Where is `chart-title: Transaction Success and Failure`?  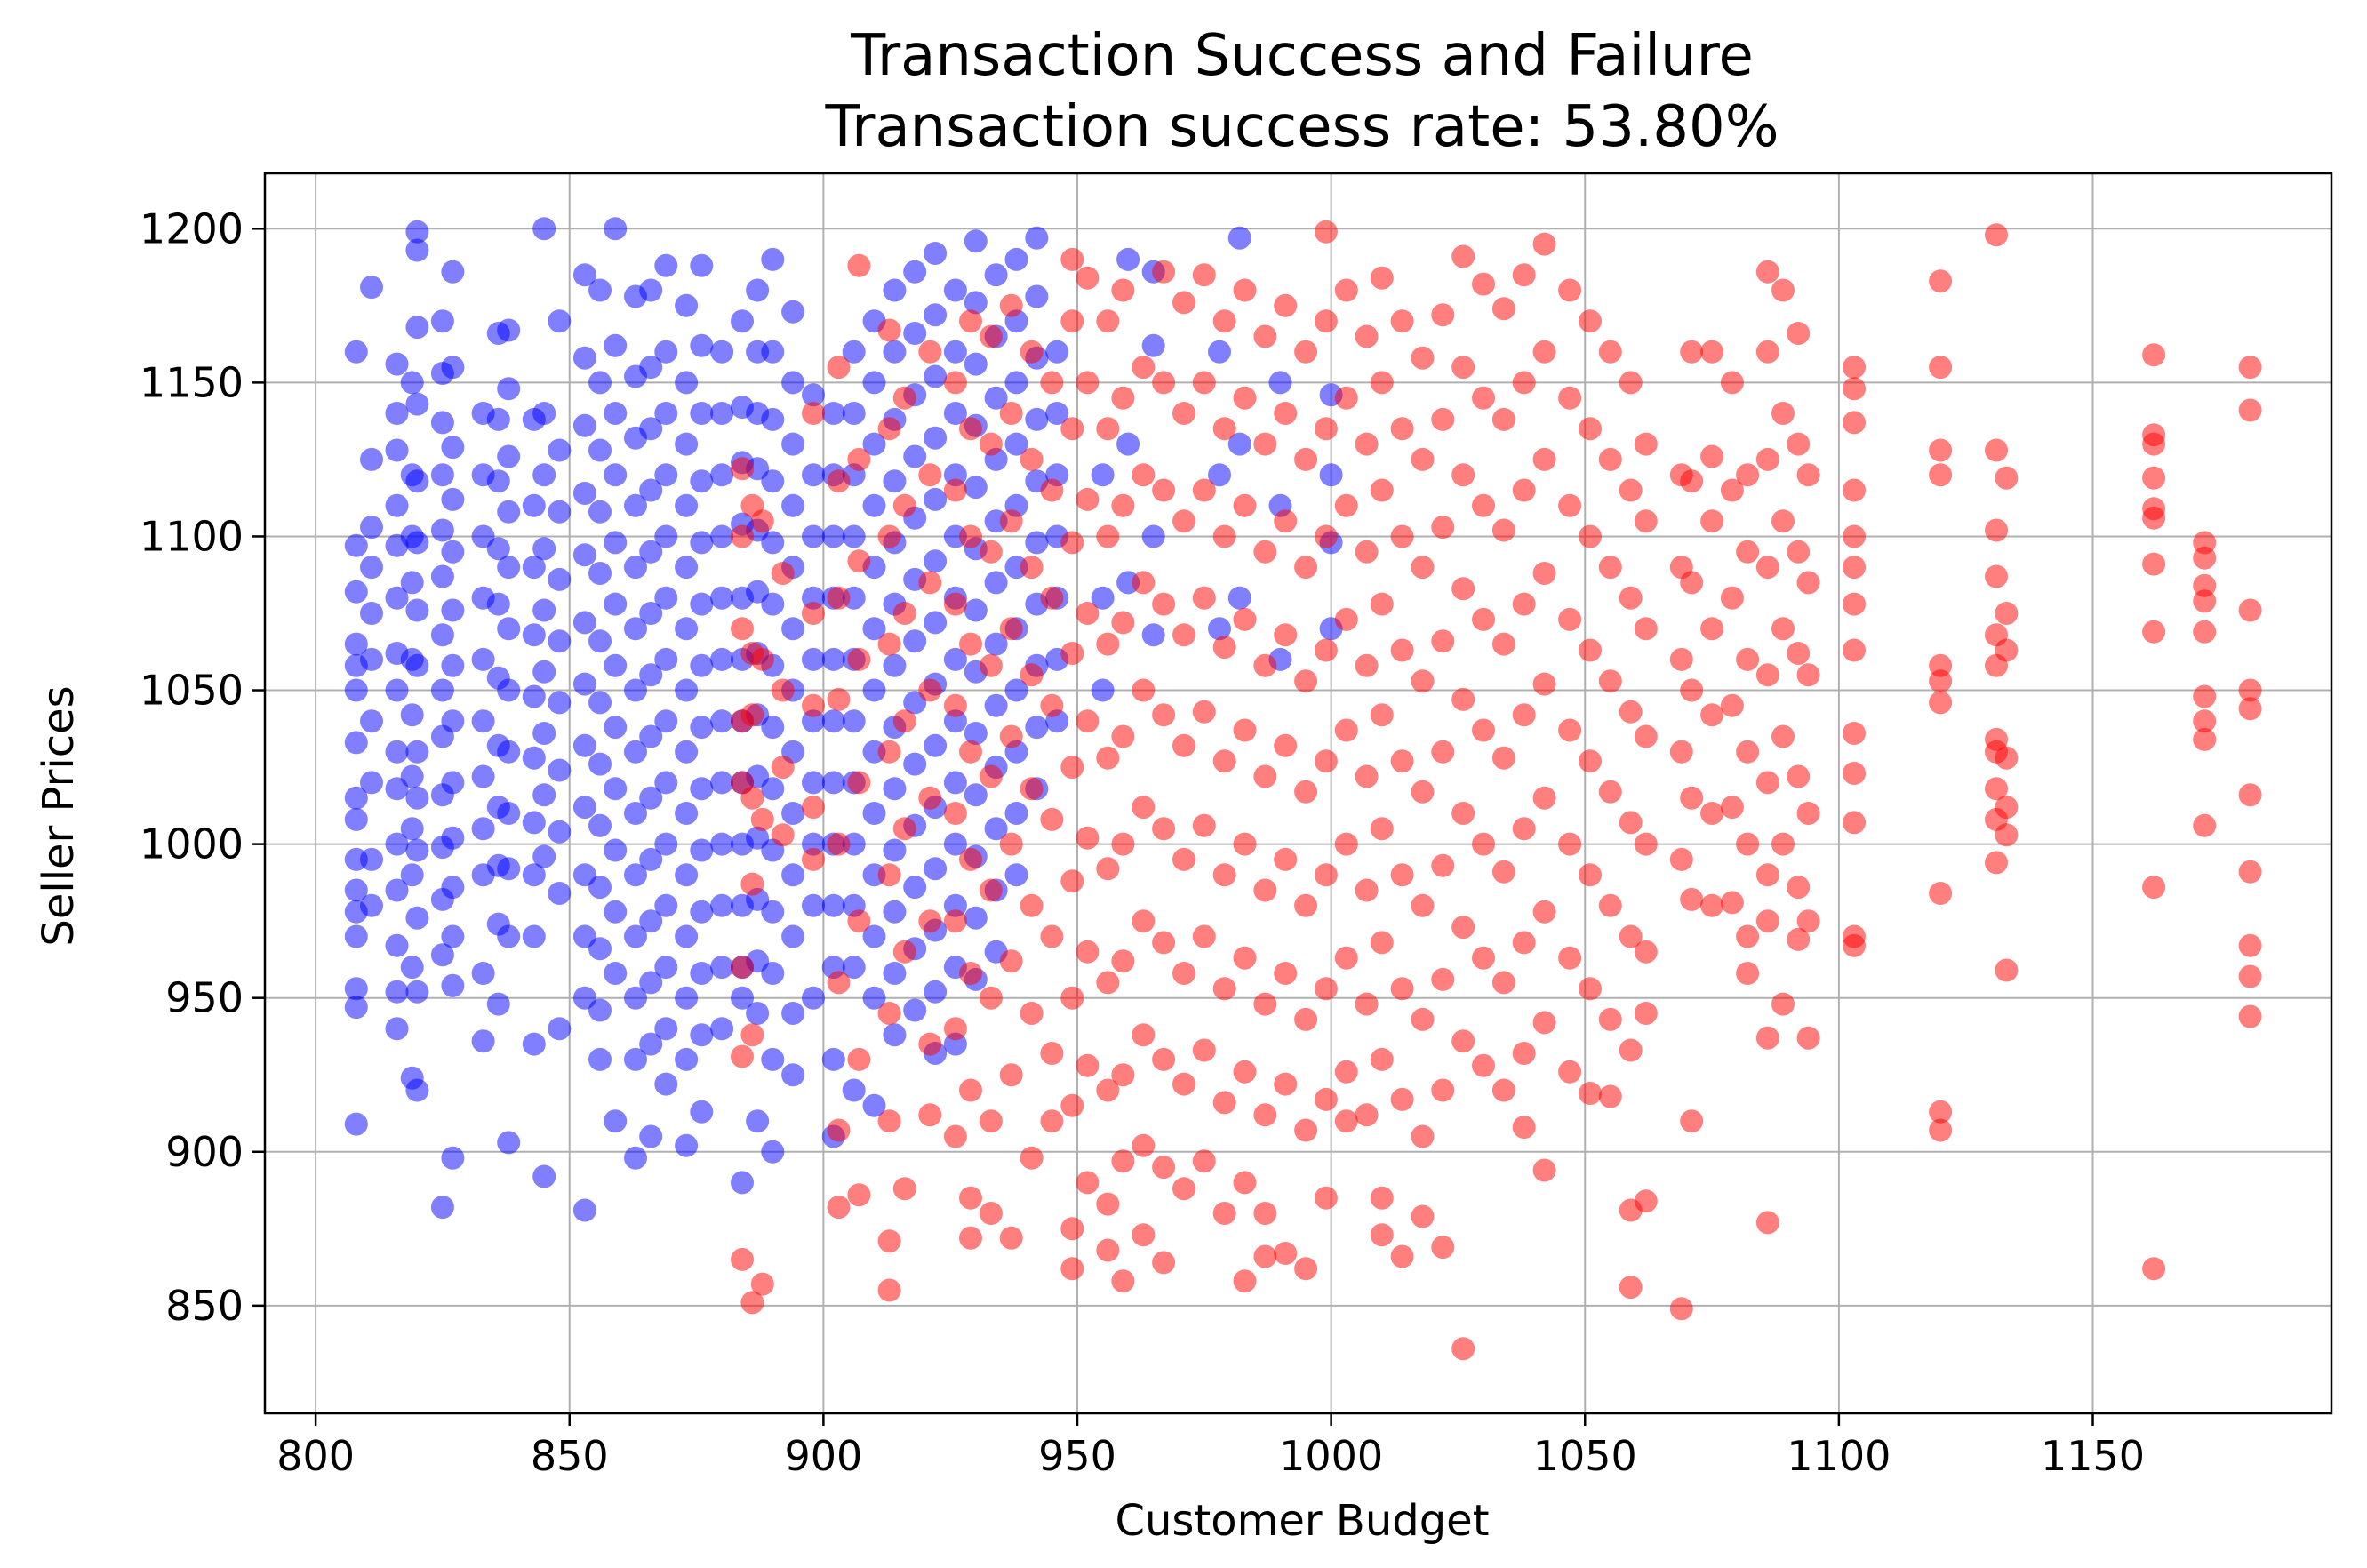
chart-title: Transaction Success and Failure is located at coordinates (1302, 56).